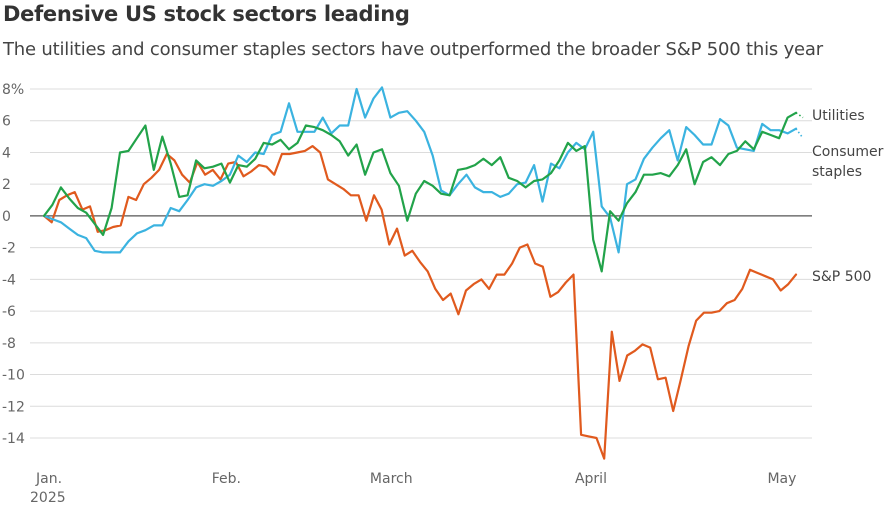  Describe the element at coordinates (837, 172) in the screenshot. I see `series-label-line: staples` at that location.